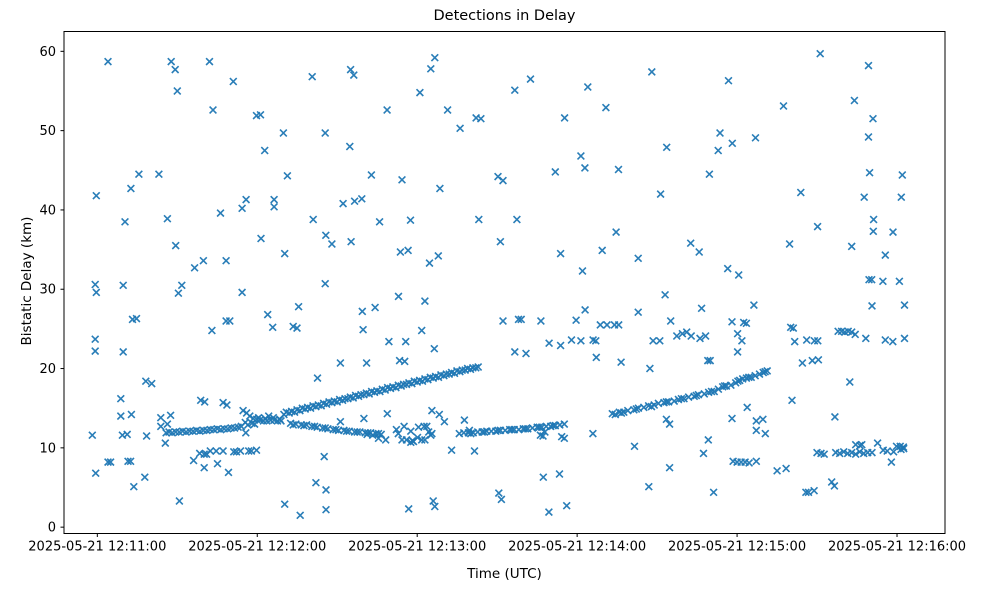 Image resolution: width=984 pixels, height=590 pixels. What do you see at coordinates (737, 547) in the screenshot?
I see `x-tick-label: 2025-05-21 12:15:00` at bounding box center [737, 547].